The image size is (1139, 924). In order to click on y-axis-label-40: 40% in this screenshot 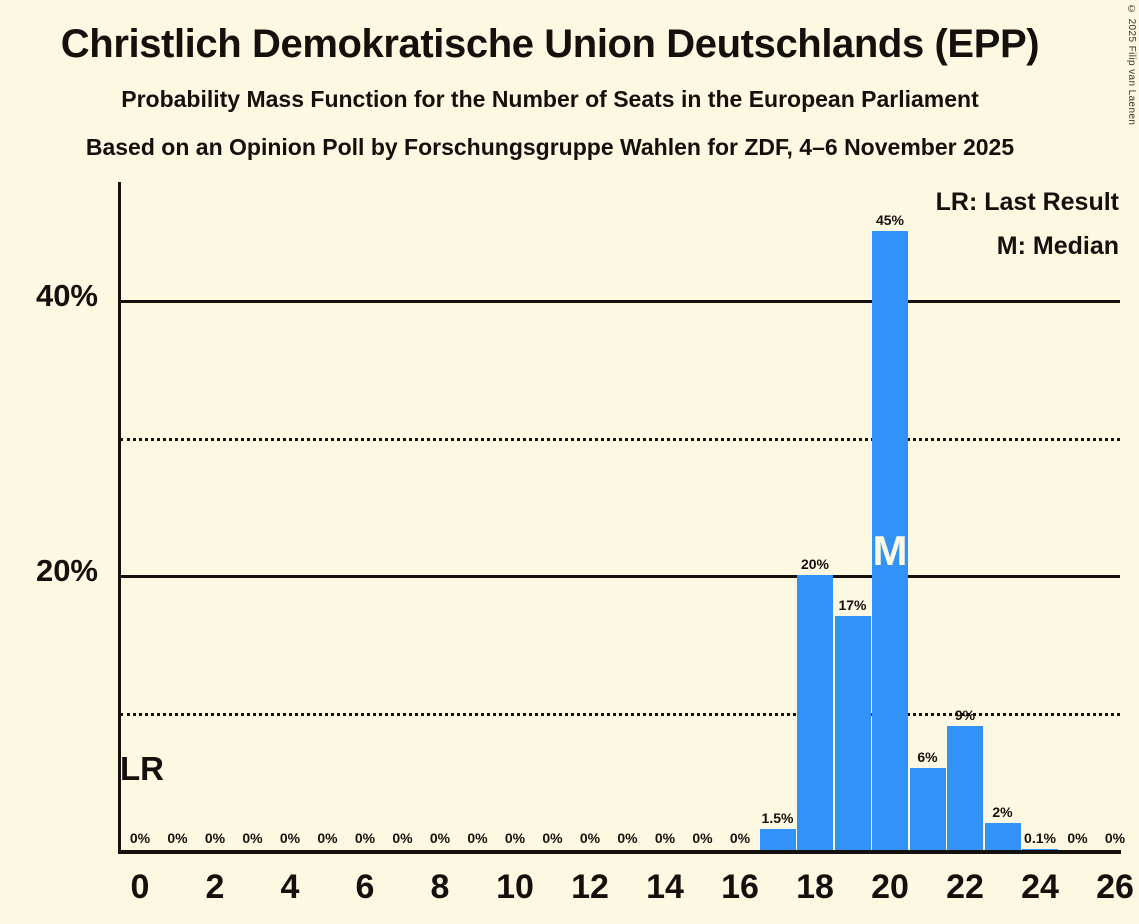, I will do `click(66, 295)`.